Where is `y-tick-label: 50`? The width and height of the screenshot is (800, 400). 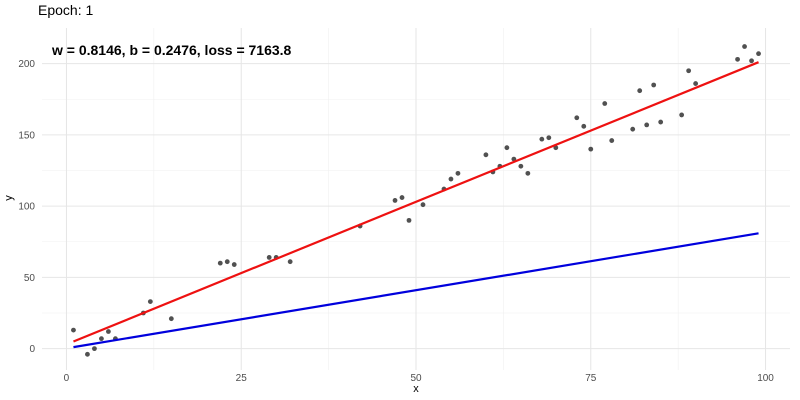
y-tick-label: 50 is located at coordinates (30, 278).